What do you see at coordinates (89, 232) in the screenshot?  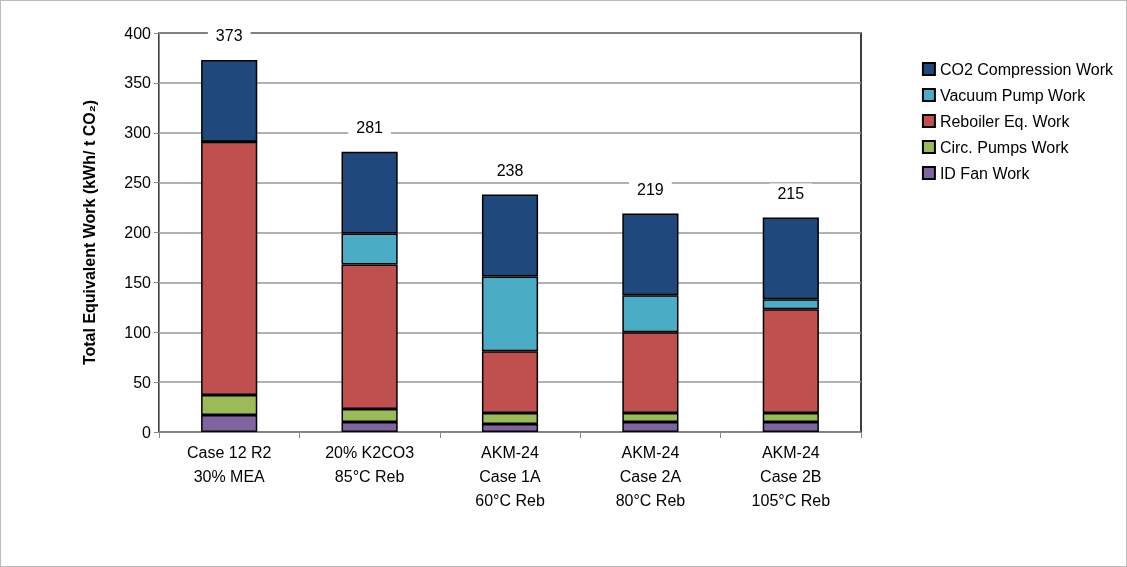 I see `y-axis-title: Total Equivalent Work (kWh/ t CO₂)` at bounding box center [89, 232].